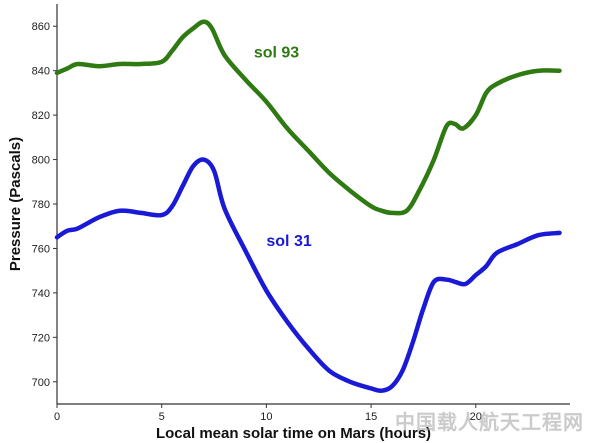 The height and width of the screenshot is (443, 590). What do you see at coordinates (288, 241) in the screenshot?
I see `series-label-sol-31: sol 31` at bounding box center [288, 241].